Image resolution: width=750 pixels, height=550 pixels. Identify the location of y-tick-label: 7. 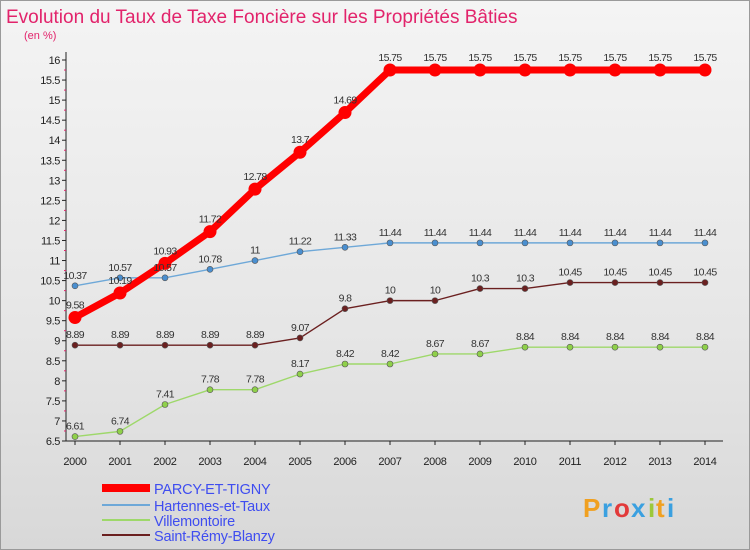
(57, 422).